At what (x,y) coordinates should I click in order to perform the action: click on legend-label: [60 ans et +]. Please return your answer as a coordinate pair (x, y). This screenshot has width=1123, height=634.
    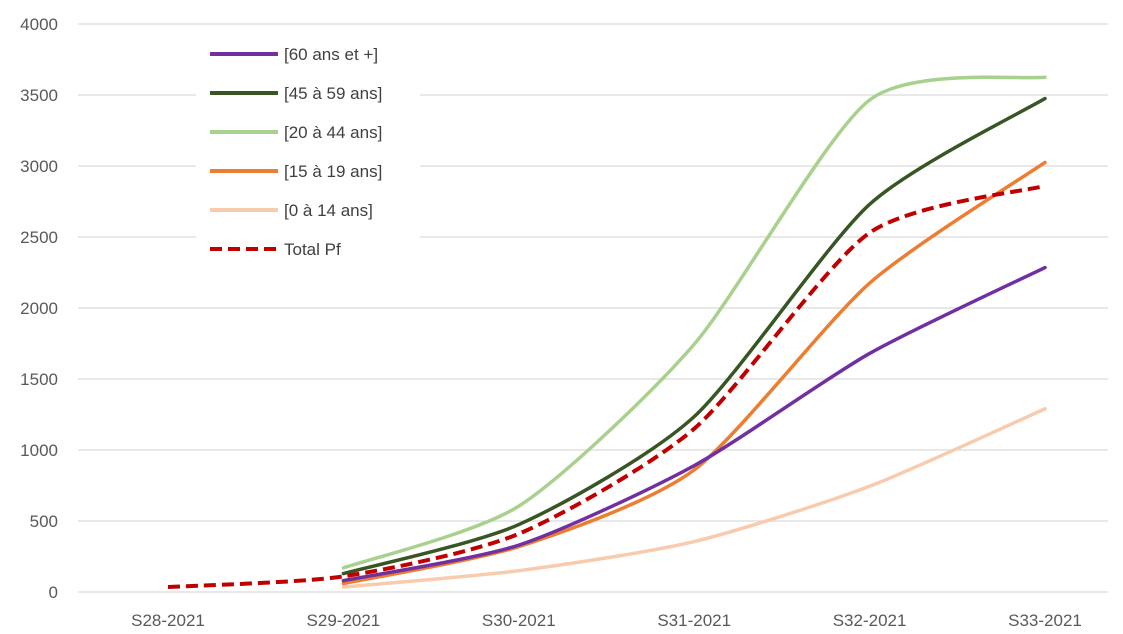
    Looking at the image, I should click on (331, 54).